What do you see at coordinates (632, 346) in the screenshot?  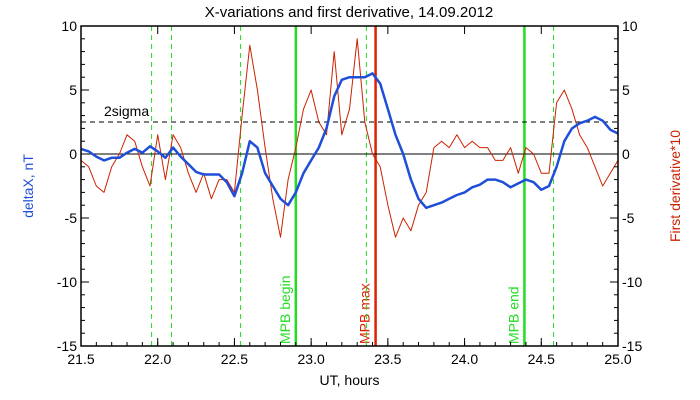 I see `y-tick-label-right: -15` at bounding box center [632, 346].